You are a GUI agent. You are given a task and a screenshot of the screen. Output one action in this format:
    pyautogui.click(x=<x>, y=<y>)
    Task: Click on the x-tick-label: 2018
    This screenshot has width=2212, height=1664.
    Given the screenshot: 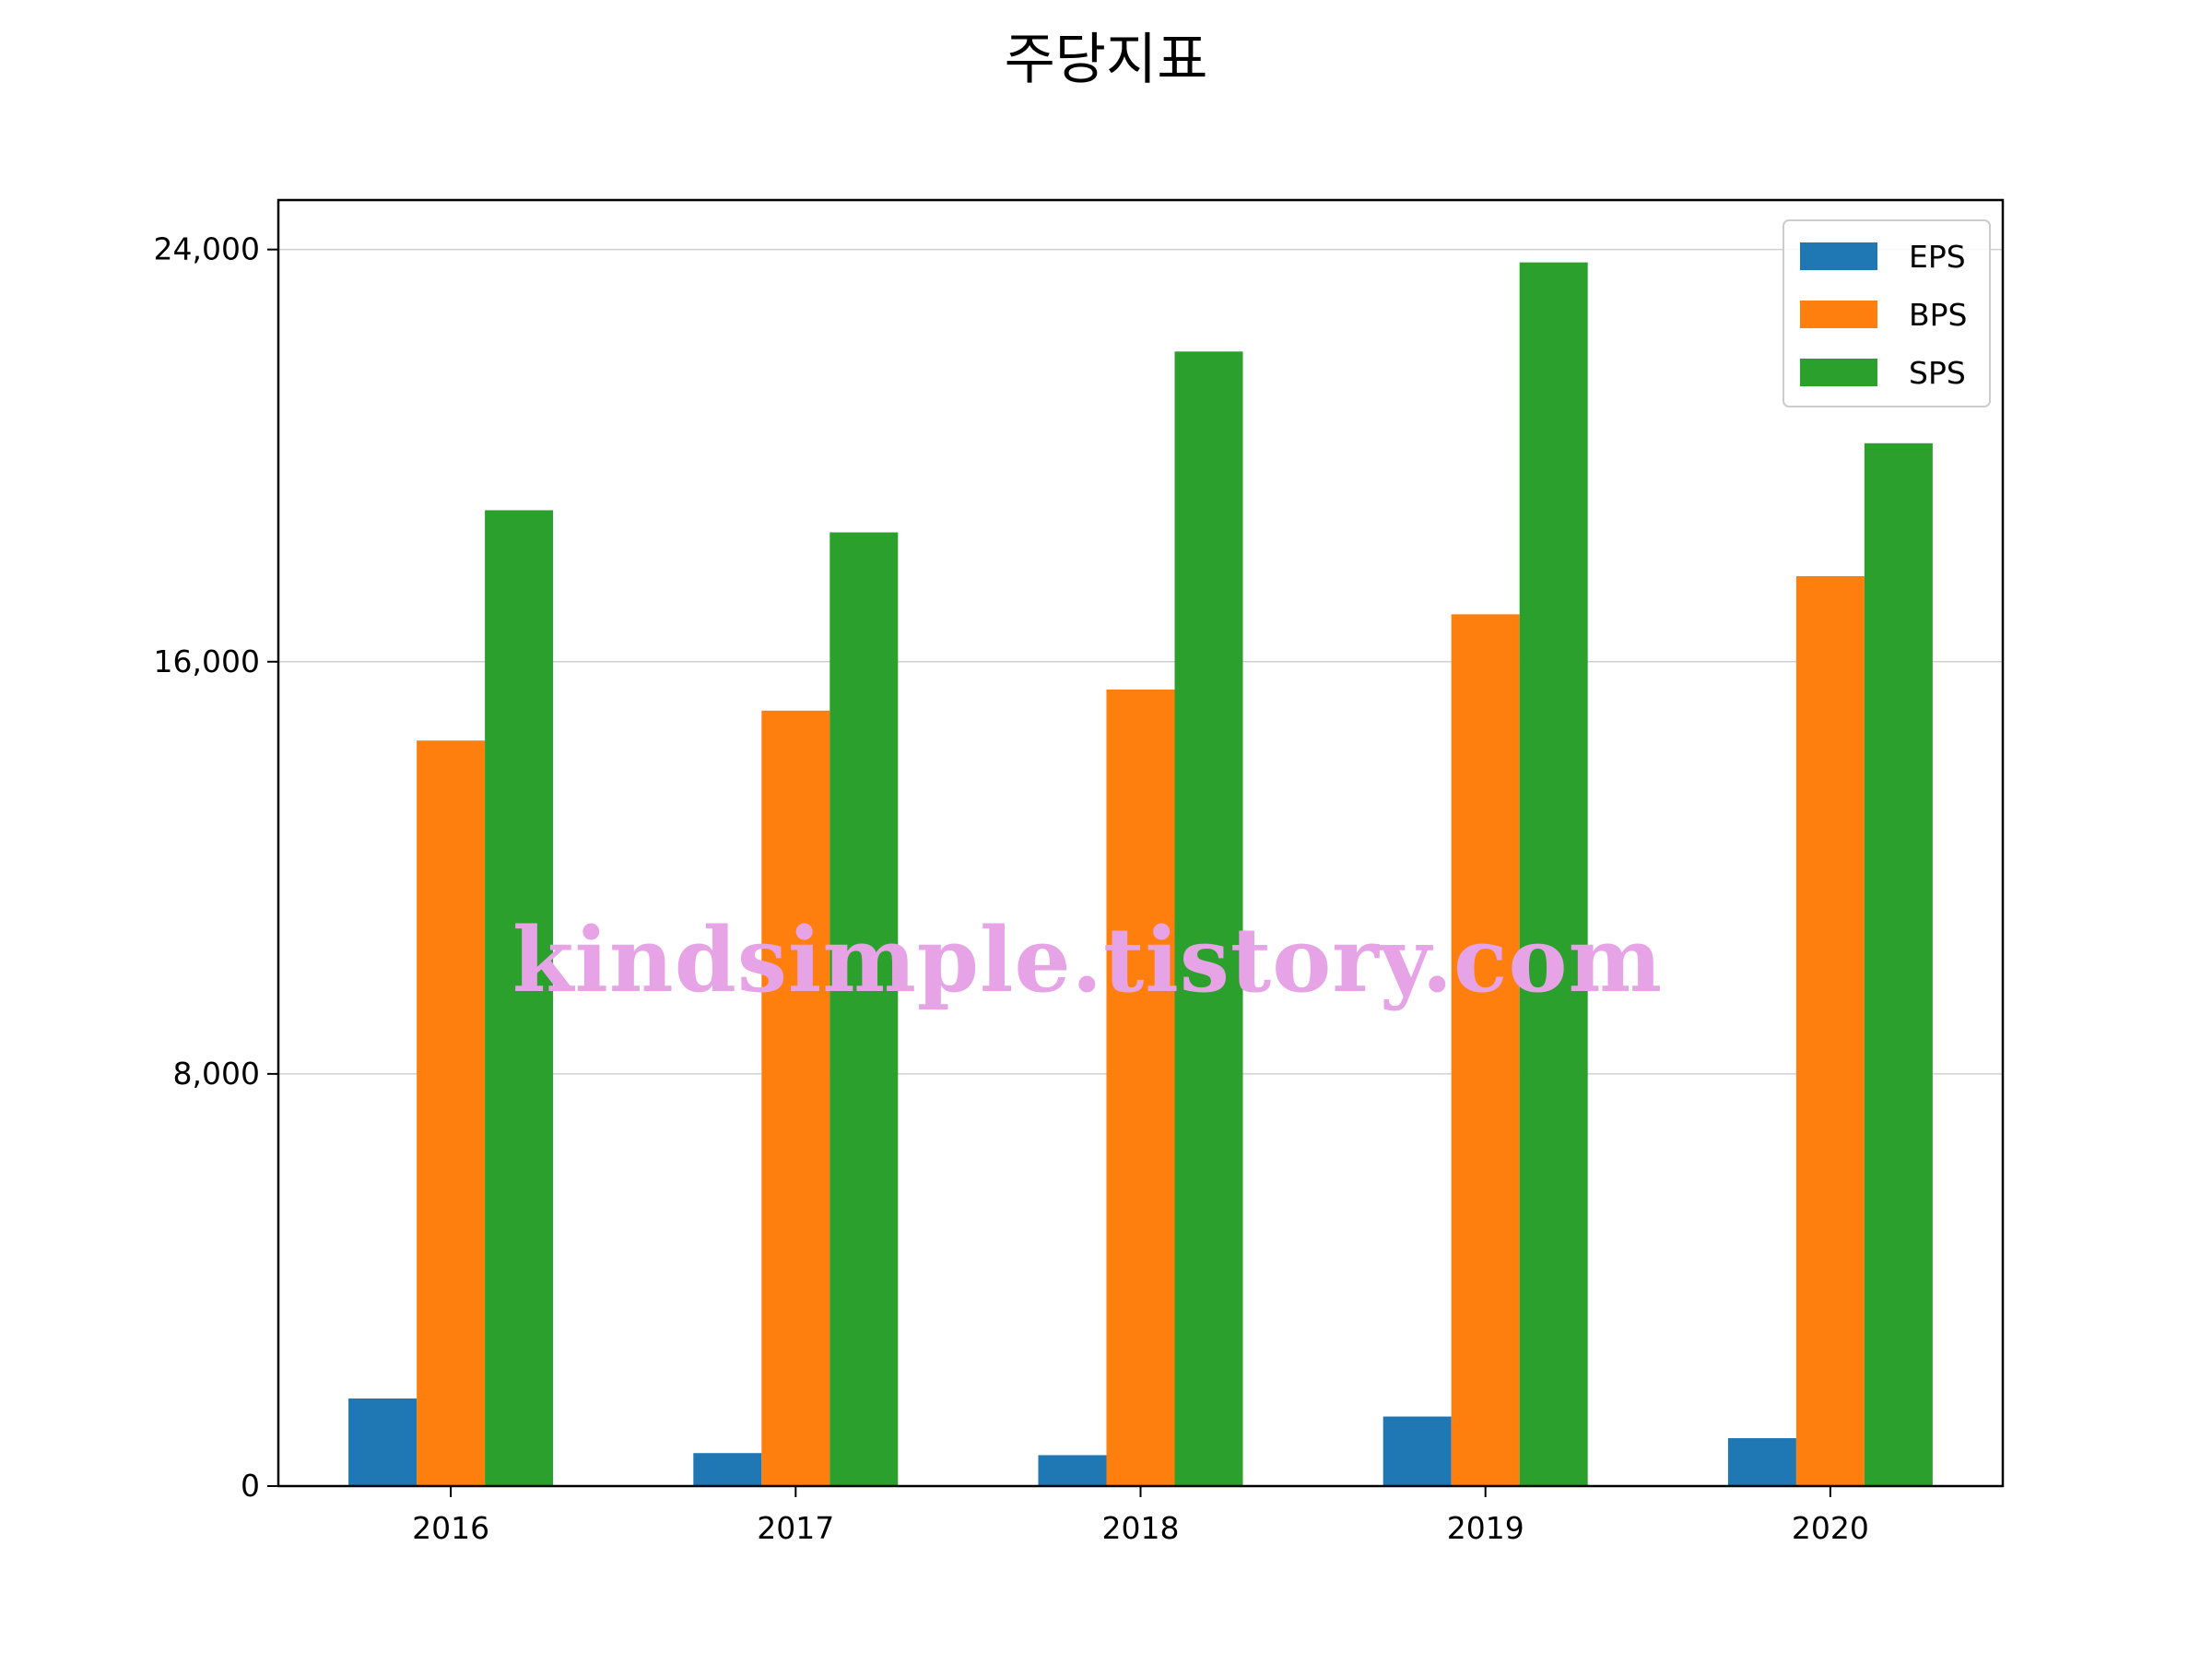 What is the action you would take?
    pyautogui.click(x=1141, y=1528)
    